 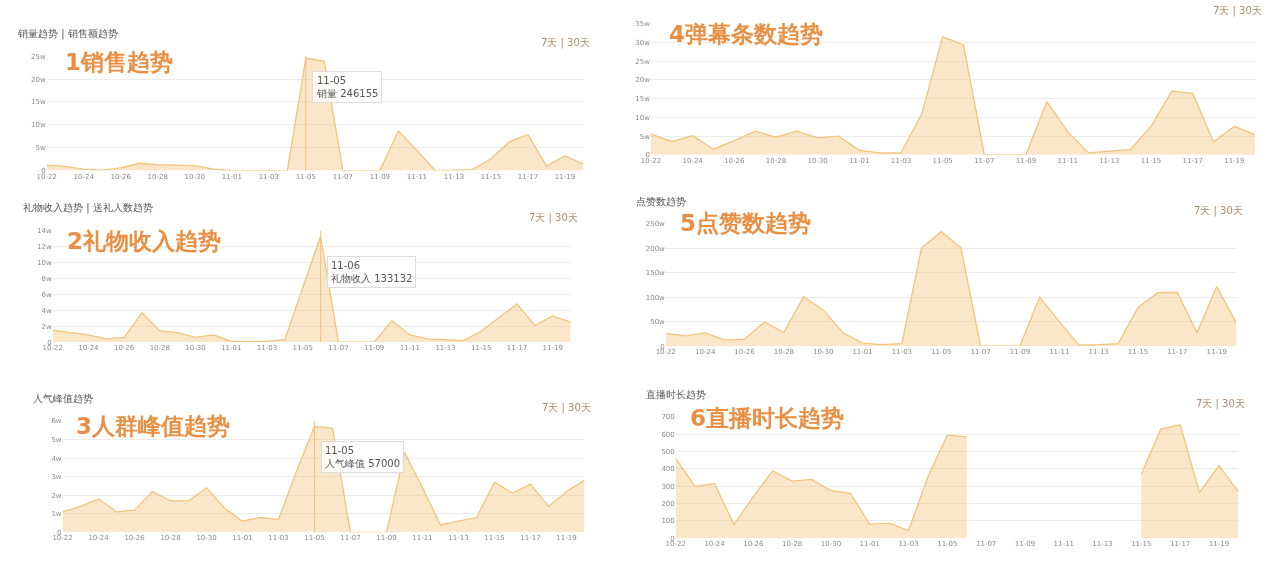 What do you see at coordinates (372, 272) in the screenshot?
I see `annotation: 11-06 礼物收入 133132` at bounding box center [372, 272].